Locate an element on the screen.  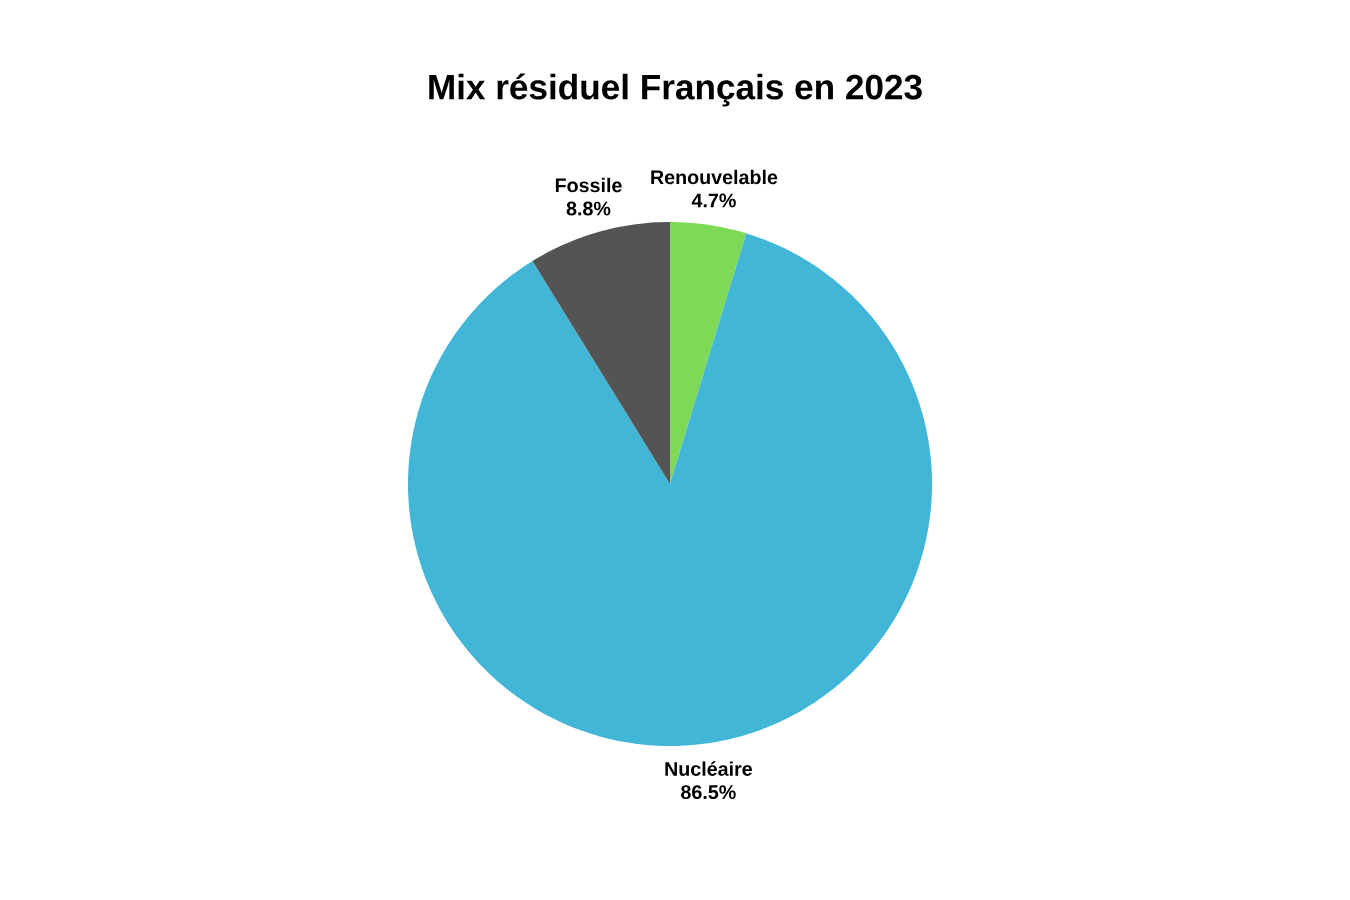
slice-label: Fossile is located at coordinates (588, 185).